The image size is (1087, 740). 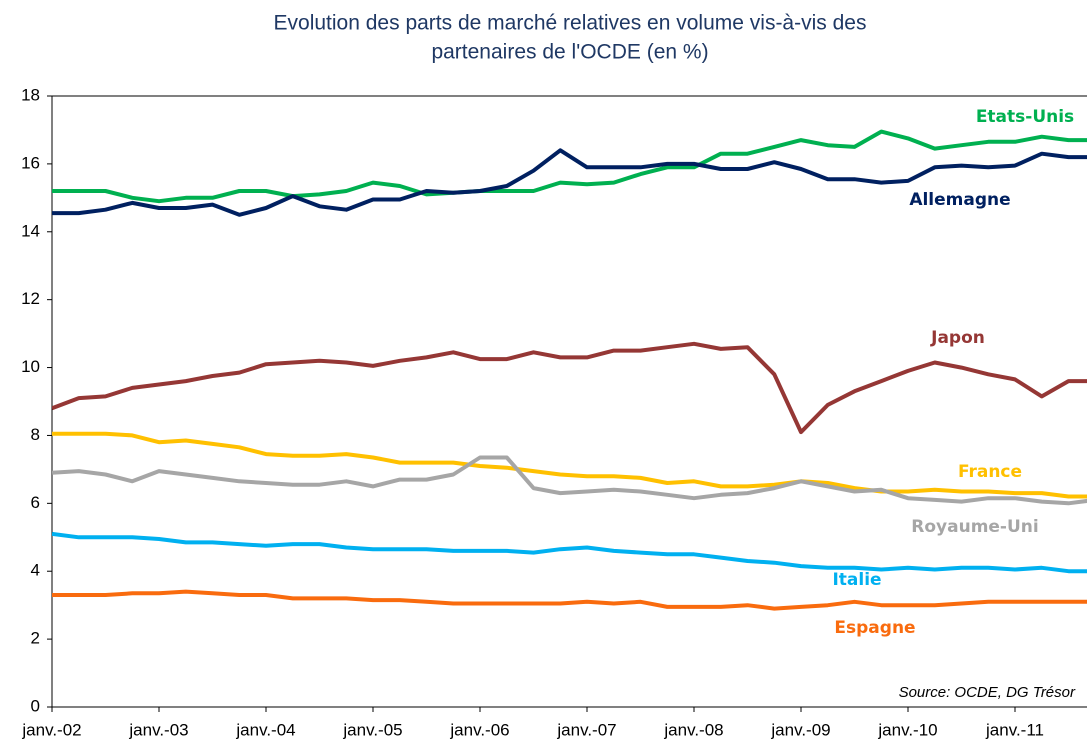 I want to click on x-tick-label: janv.-11, so click(x=1014, y=729).